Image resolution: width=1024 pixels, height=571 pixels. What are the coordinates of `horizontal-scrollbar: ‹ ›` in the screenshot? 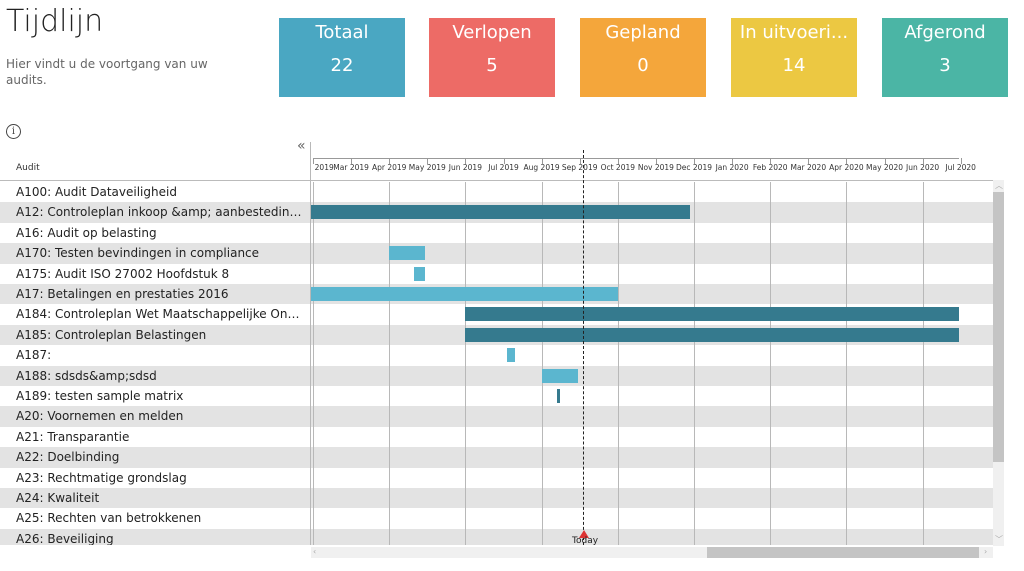 It's located at (652, 552).